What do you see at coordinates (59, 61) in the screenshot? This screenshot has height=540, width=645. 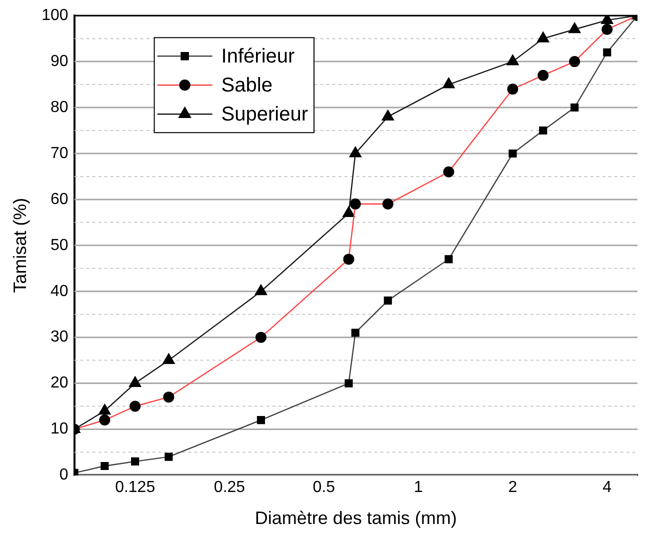 I see `y-tick-label: 90` at bounding box center [59, 61].